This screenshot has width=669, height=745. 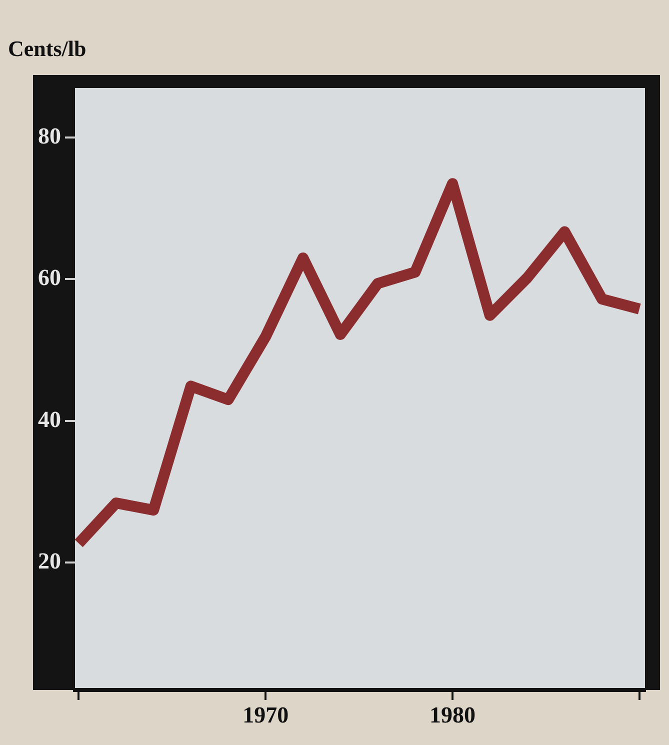 What do you see at coordinates (453, 715) in the screenshot?
I see `x-tick-label: 1980` at bounding box center [453, 715].